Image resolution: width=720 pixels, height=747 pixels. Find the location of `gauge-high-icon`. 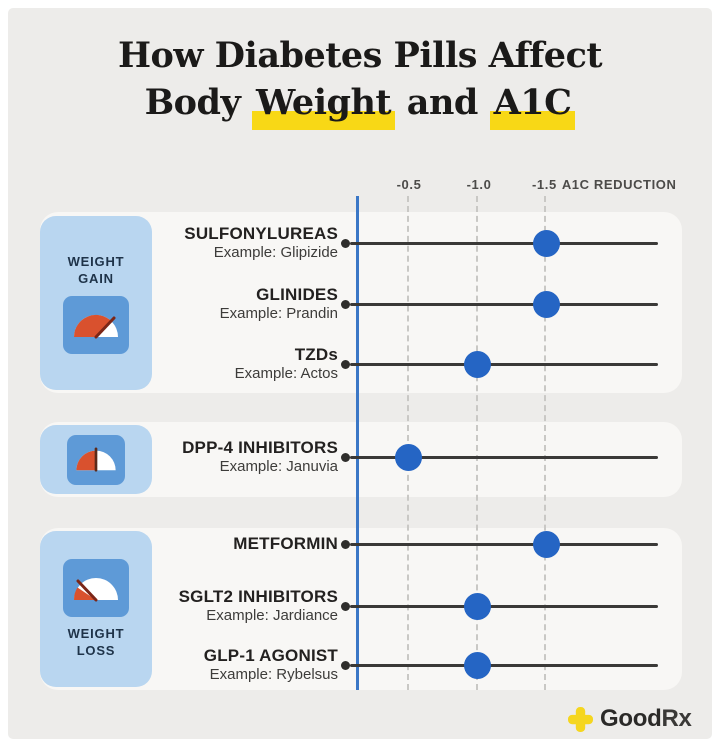

gauge-high-icon is located at coordinates (96, 324).